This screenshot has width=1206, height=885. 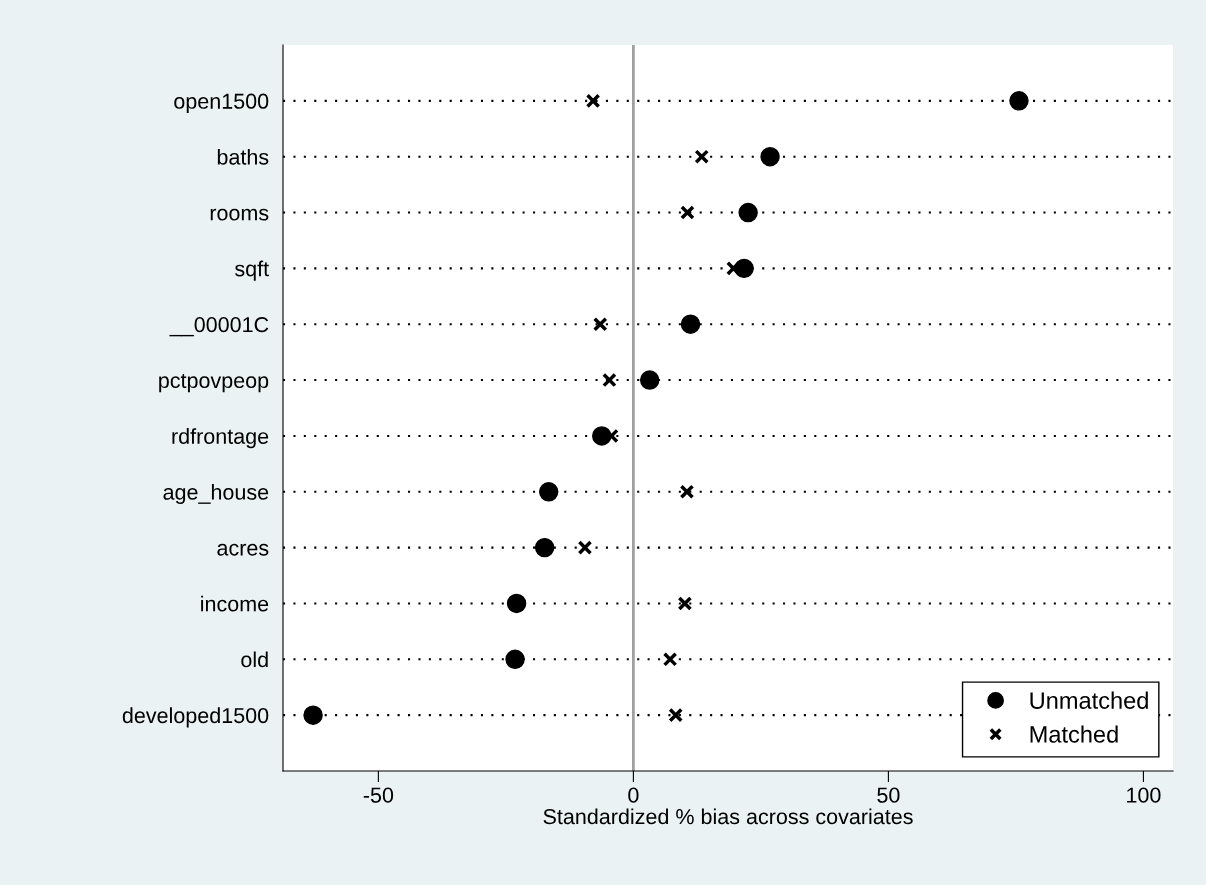 I want to click on y-tick-label: developed1500, so click(x=195, y=717).